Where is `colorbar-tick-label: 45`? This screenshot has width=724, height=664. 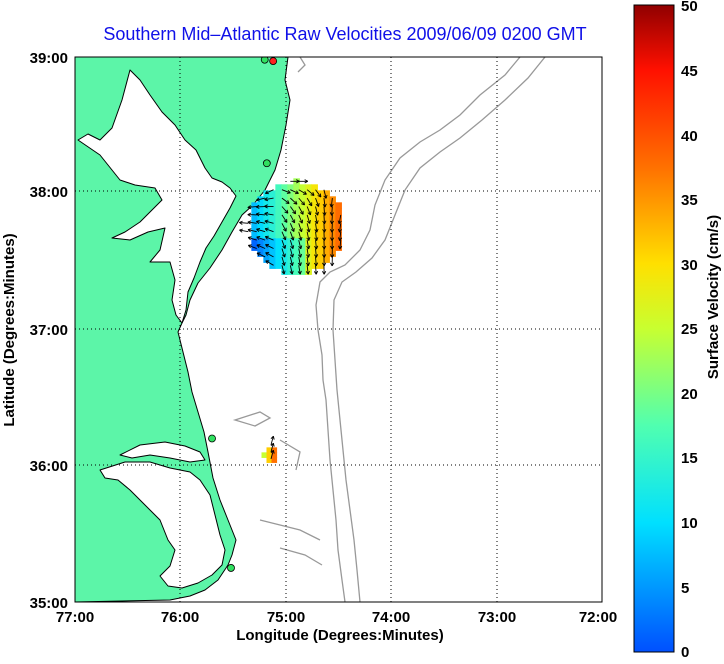 colorbar-tick-label: 45 is located at coordinates (689, 71).